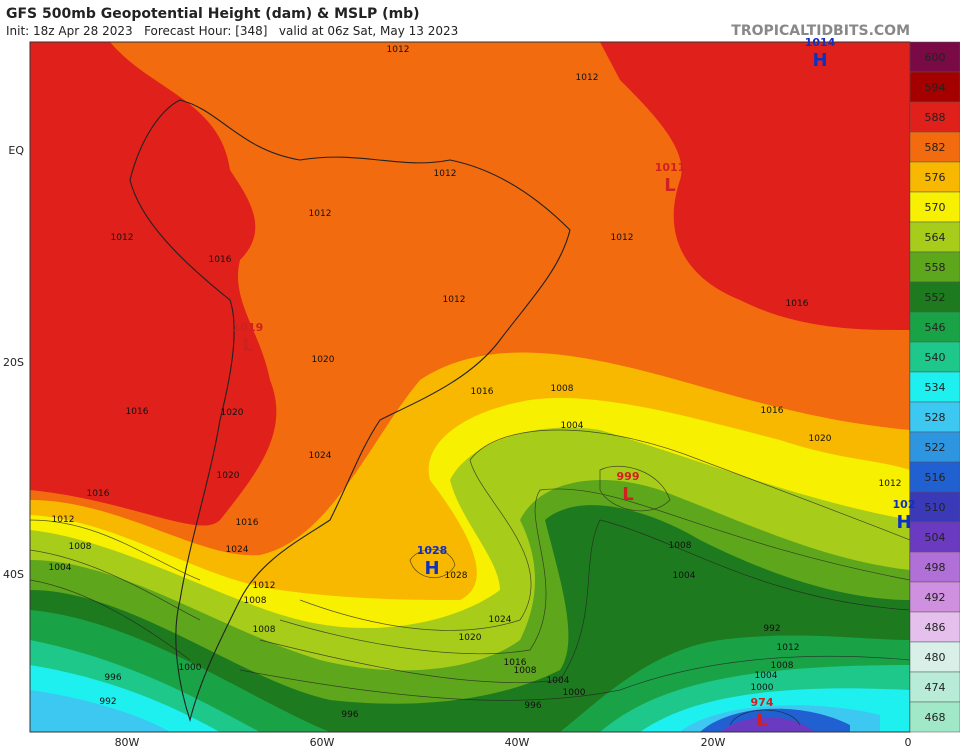  What do you see at coordinates (713, 742) in the screenshot?
I see `lon-label: 20W` at bounding box center [713, 742].